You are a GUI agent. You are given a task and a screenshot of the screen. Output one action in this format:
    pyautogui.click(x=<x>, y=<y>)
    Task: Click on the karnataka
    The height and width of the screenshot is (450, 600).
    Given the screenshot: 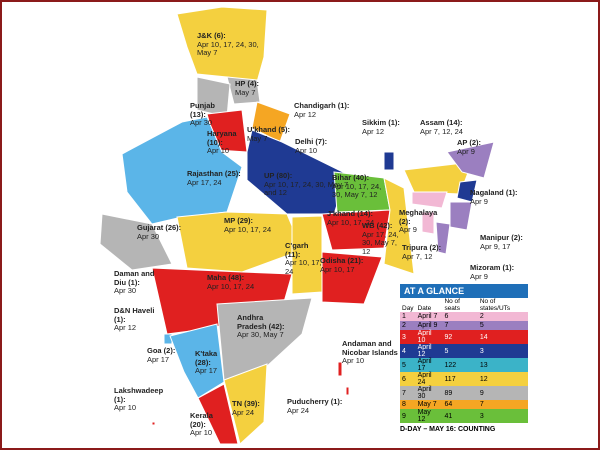 What is the action you would take?
    pyautogui.click(x=197, y=361)
    